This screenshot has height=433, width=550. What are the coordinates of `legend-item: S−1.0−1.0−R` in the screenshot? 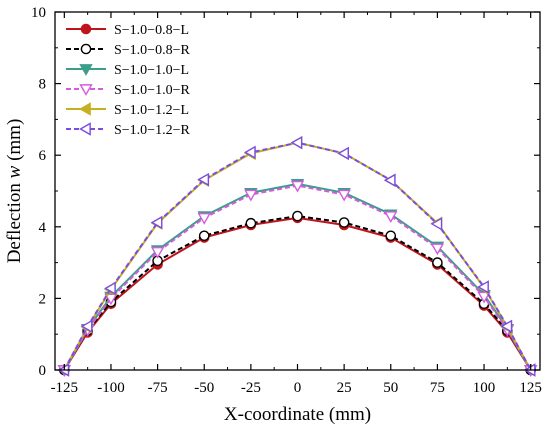 It's located at (128, 90).